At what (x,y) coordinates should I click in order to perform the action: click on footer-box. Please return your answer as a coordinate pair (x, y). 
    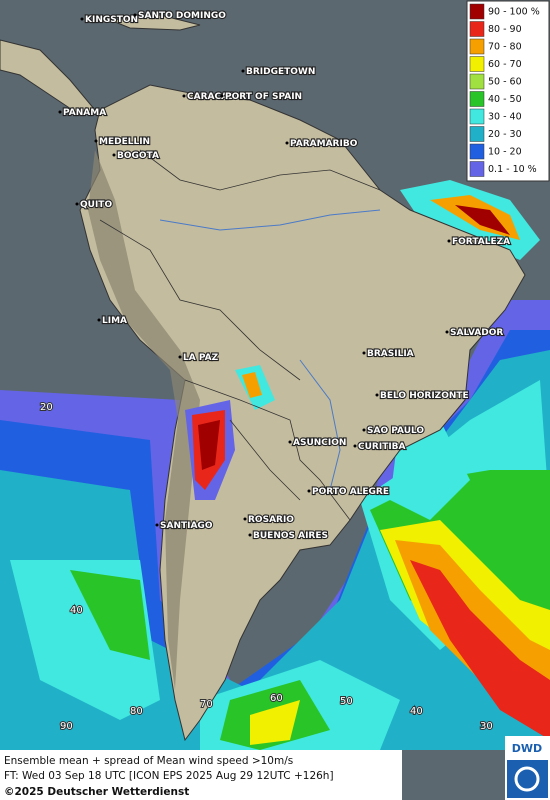
    Looking at the image, I should click on (201, 775).